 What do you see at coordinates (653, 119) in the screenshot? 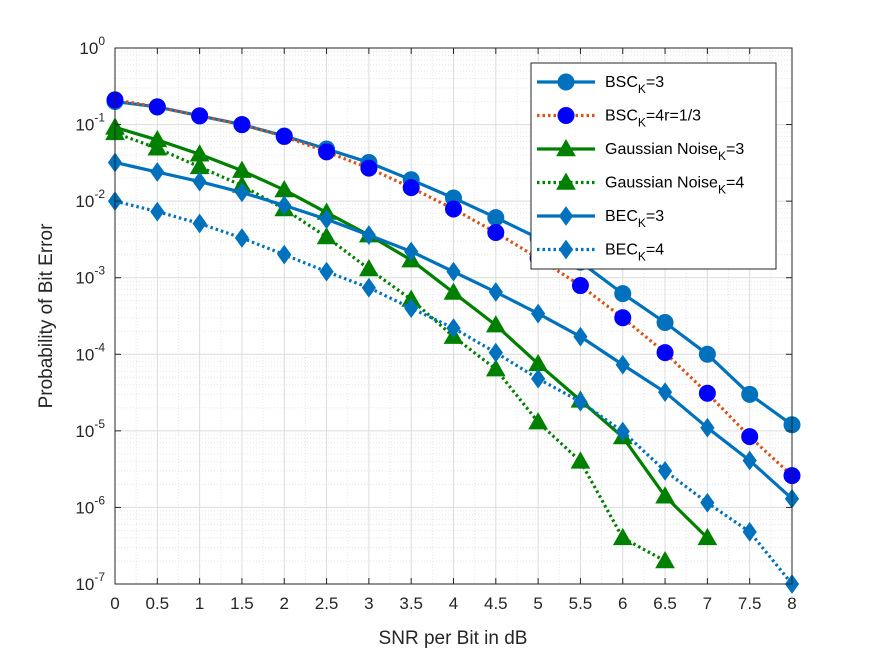
I see `legend-label: BSCK=4r=1/3` at bounding box center [653, 119].